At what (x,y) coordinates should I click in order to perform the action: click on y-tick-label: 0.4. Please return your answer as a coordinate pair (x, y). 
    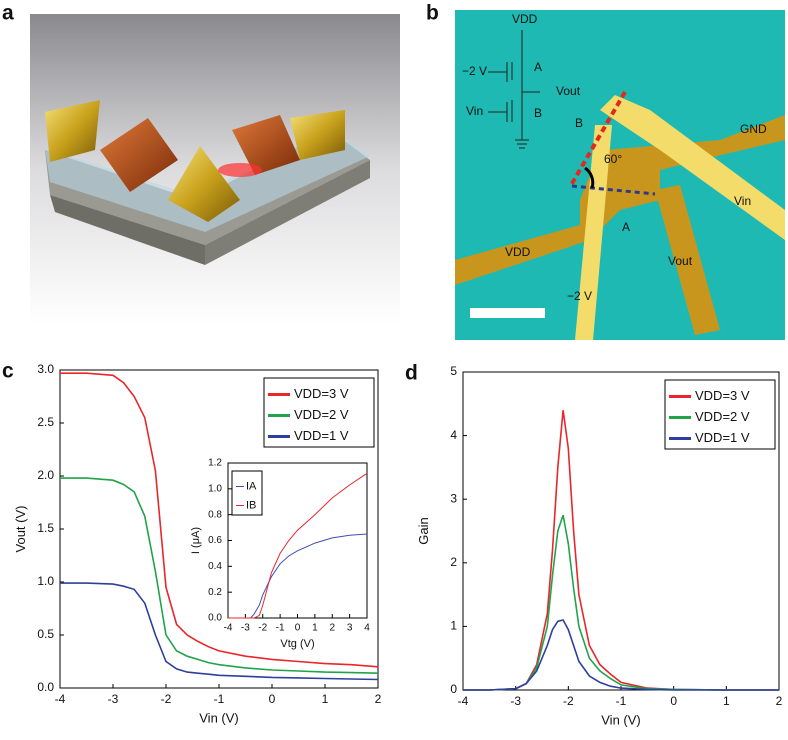
    Looking at the image, I should click on (215, 566).